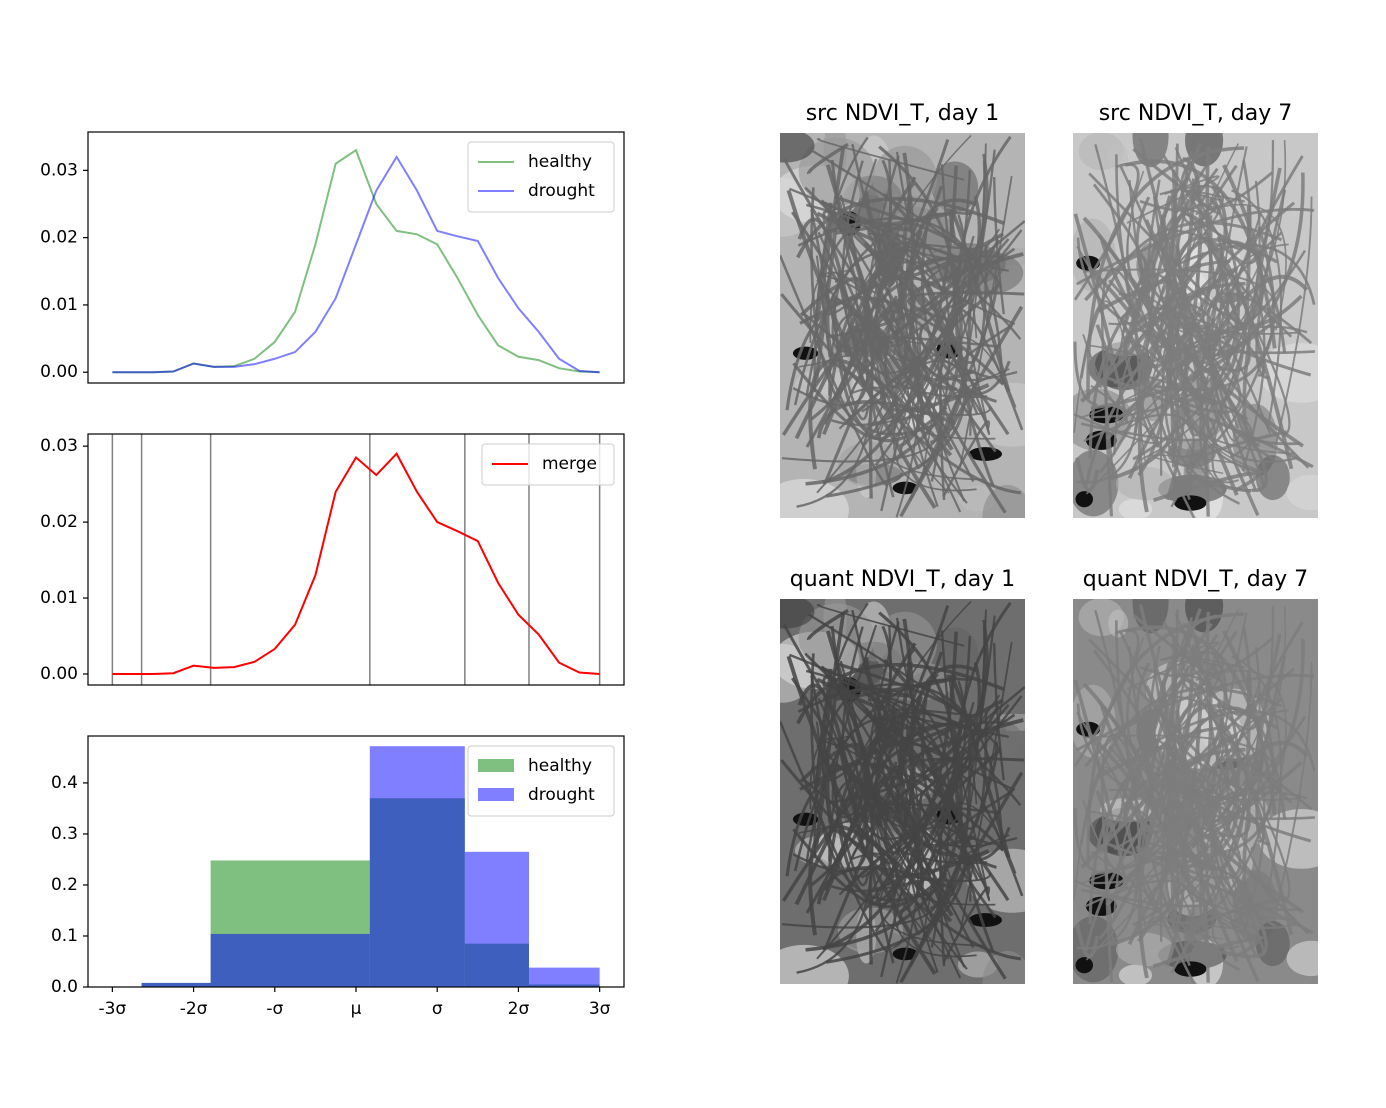  Describe the element at coordinates (437, 1009) in the screenshot. I see `x-tick-label: σ` at that location.